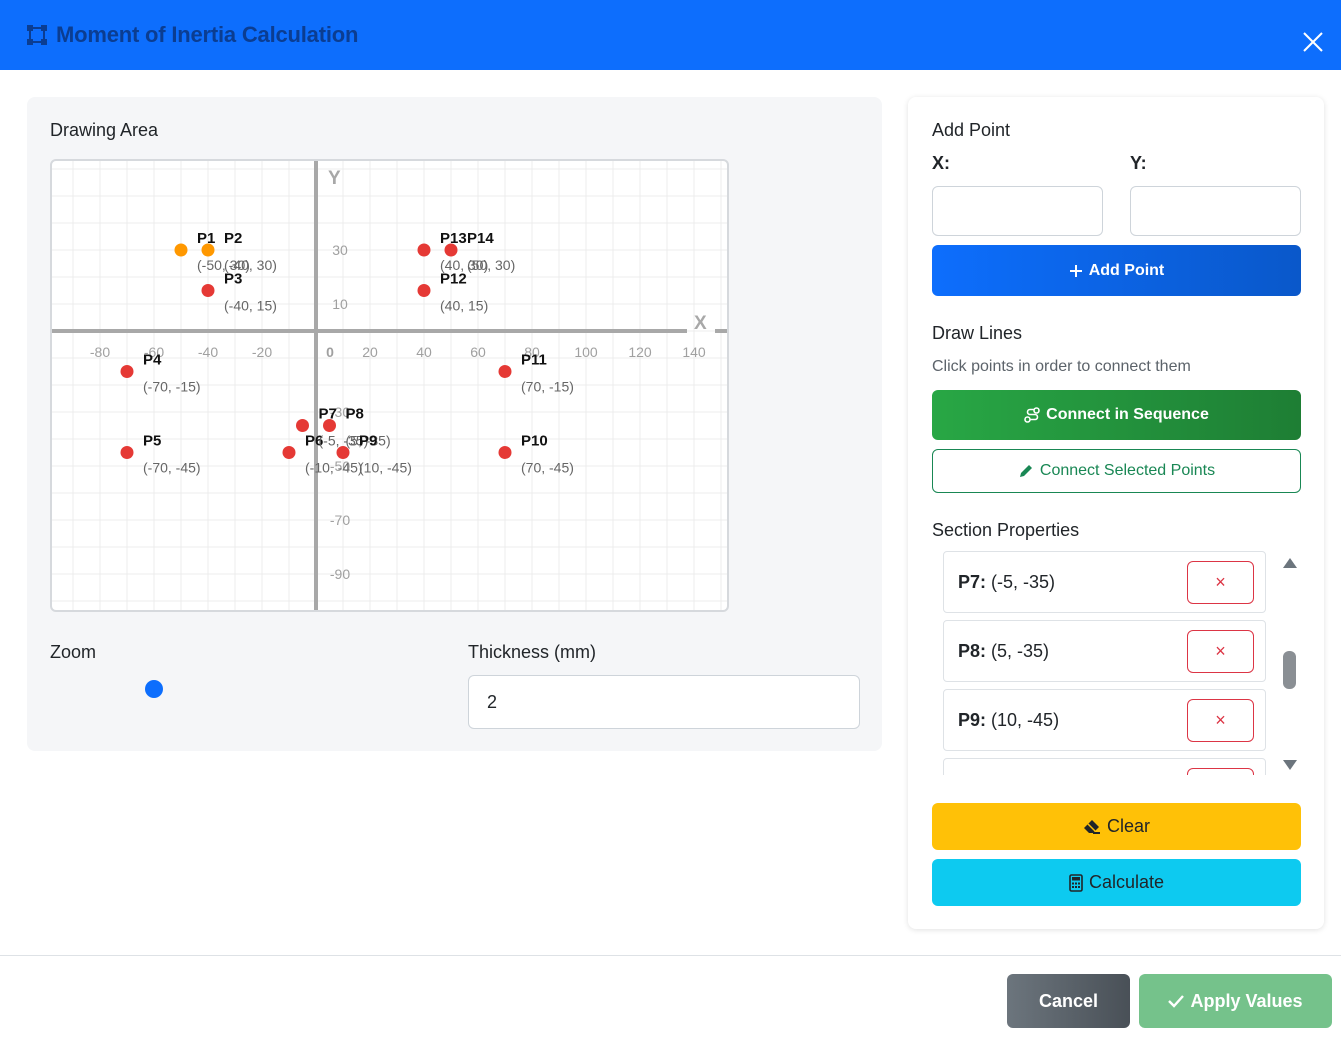  Describe the element at coordinates (1289, 670) in the screenshot. I see `scroll-thumb` at that location.